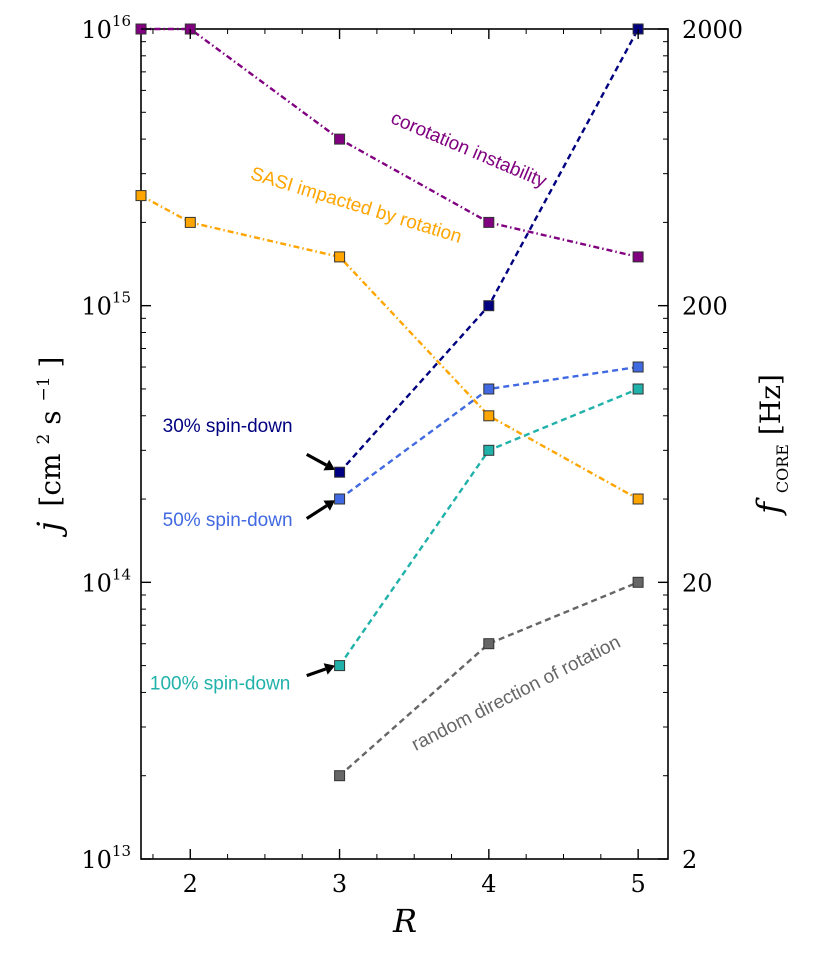 The image size is (830, 974). What do you see at coordinates (488, 884) in the screenshot?
I see `x-tick-label-4: 4` at bounding box center [488, 884].